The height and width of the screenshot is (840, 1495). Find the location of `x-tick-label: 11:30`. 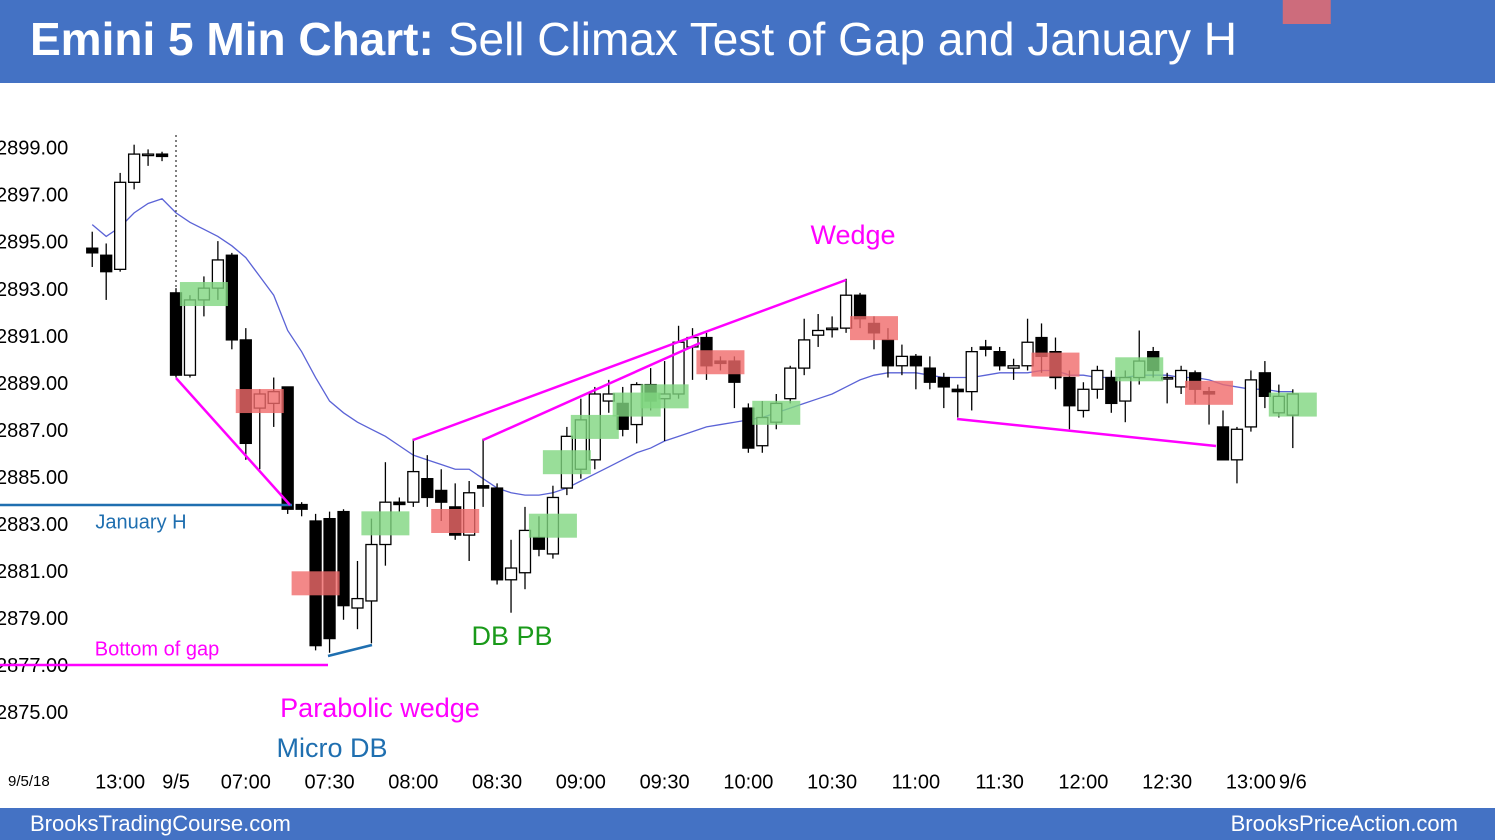

x-tick-label: 11:30 is located at coordinates (999, 782).